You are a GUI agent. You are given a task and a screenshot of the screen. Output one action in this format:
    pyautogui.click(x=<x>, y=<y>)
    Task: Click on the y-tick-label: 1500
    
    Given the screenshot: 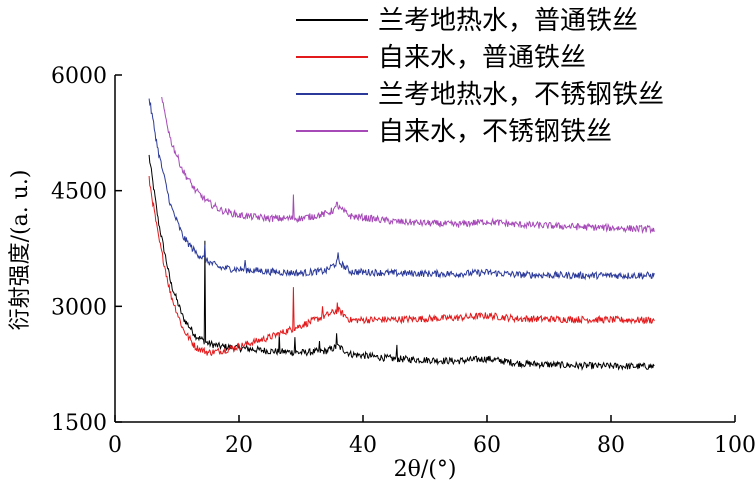 What is the action you would take?
    pyautogui.click(x=79, y=423)
    